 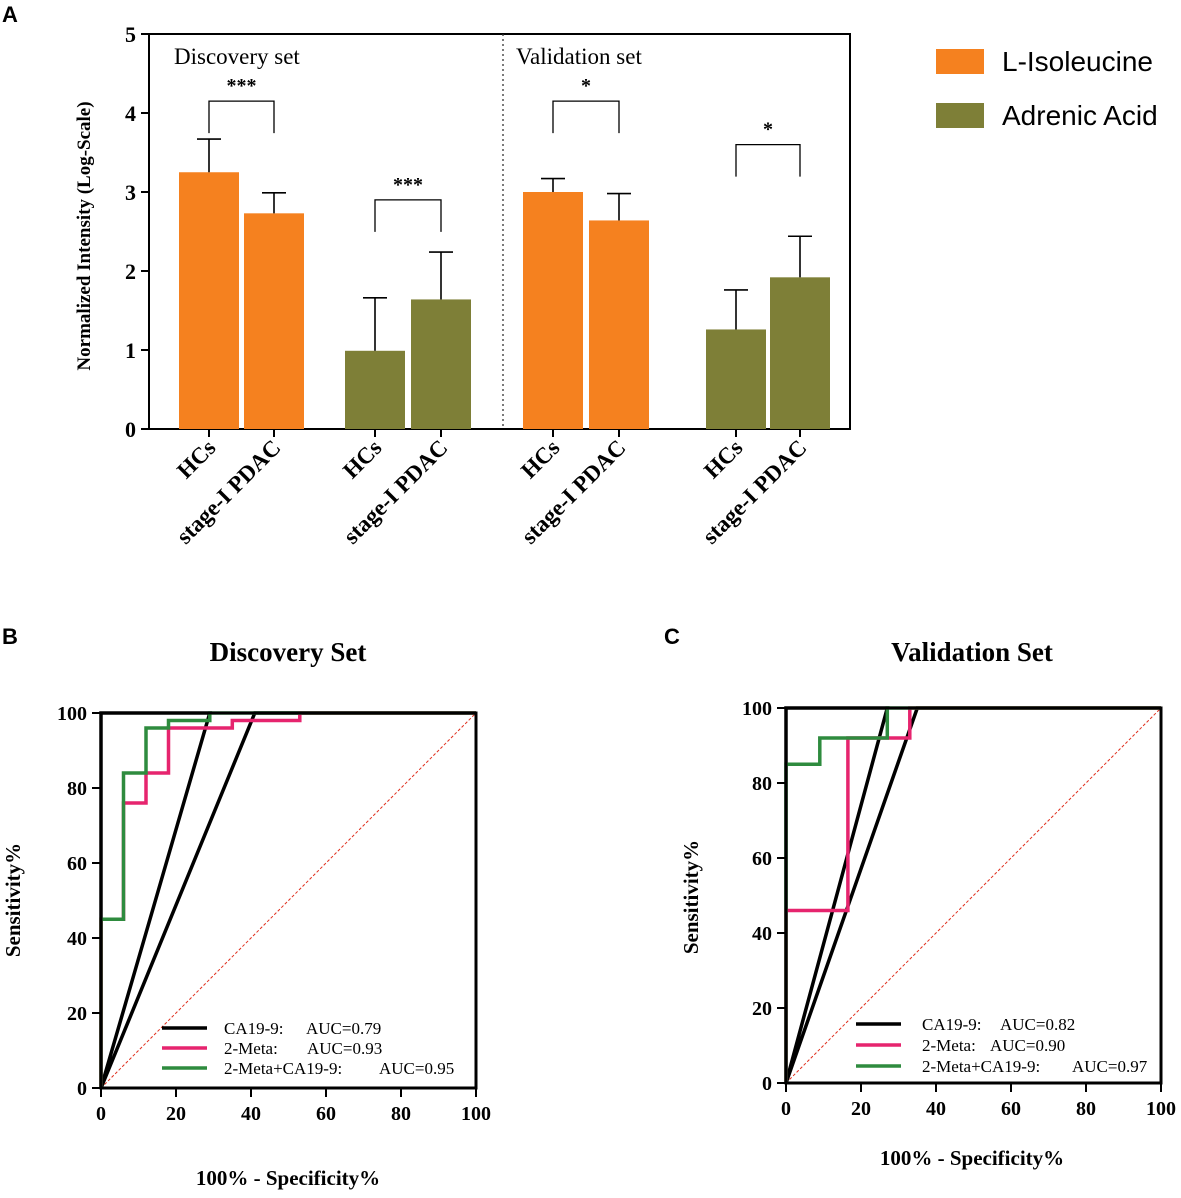 I want to click on chart-a-y-tick-label: 2, so click(x=130, y=271).